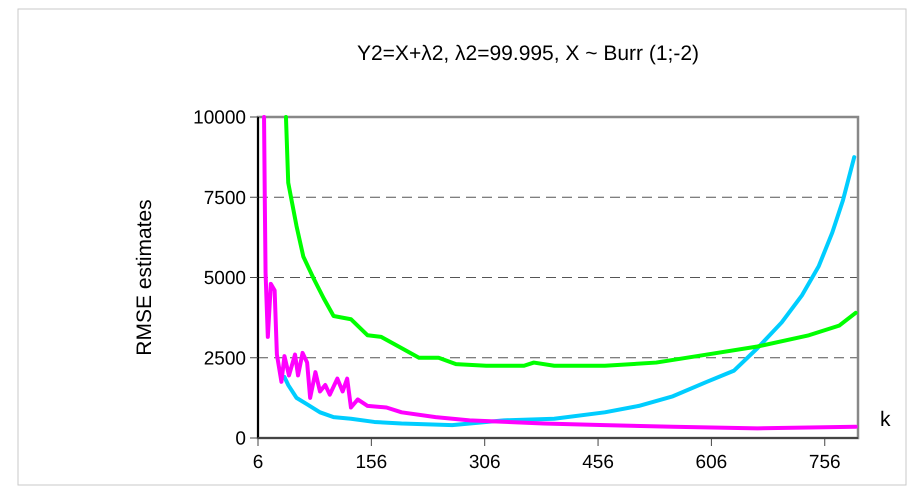 The width and height of the screenshot is (918, 496). I want to click on y-tick-label: 5000, so click(225, 279).